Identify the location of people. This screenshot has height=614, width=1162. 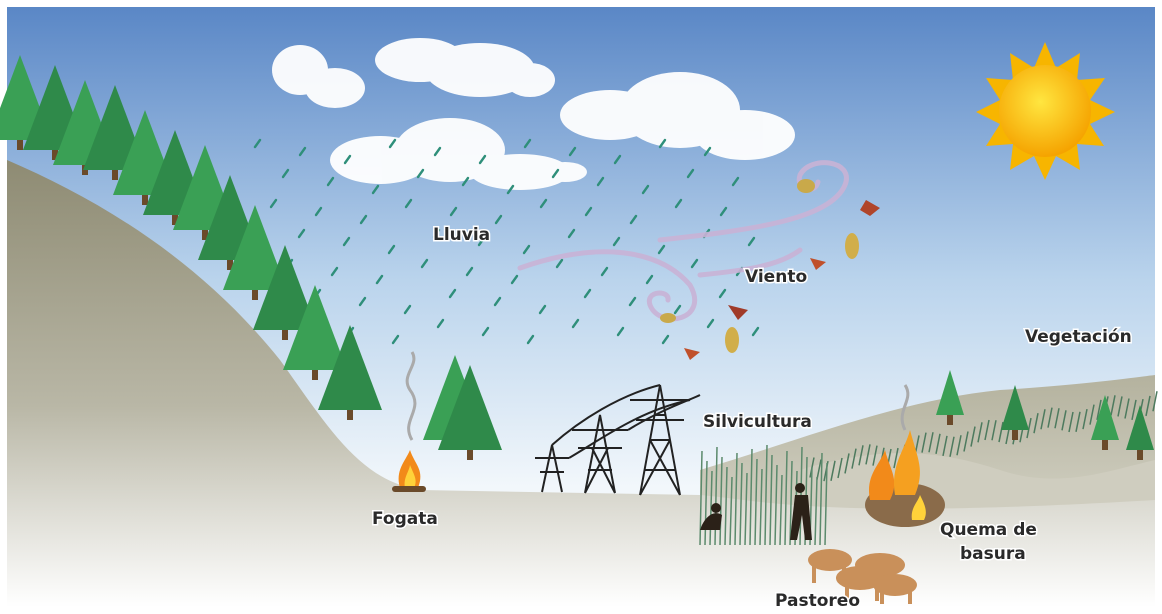
(756, 511).